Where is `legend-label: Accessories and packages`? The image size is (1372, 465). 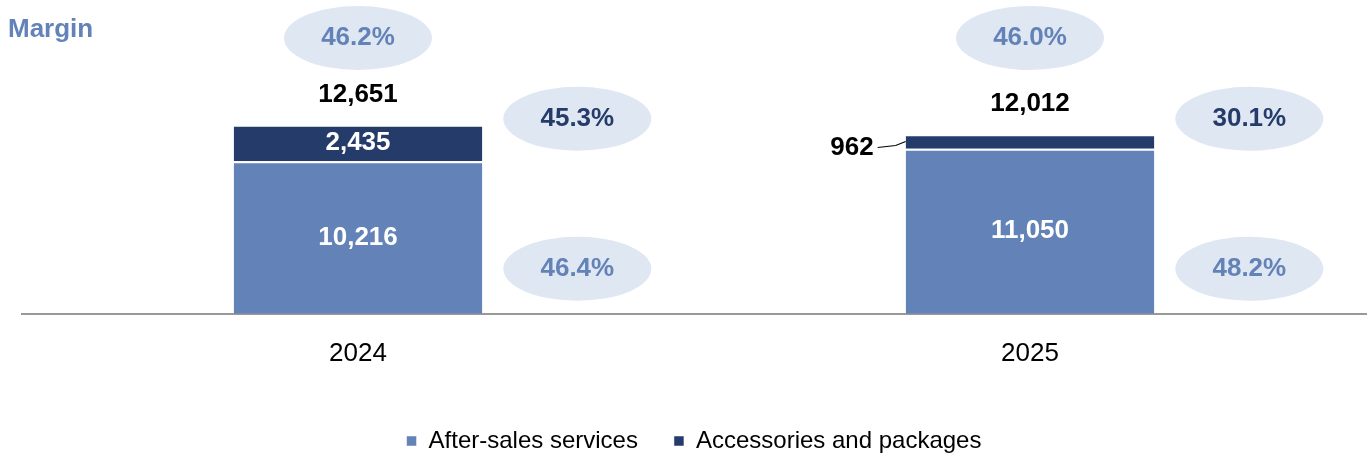
legend-label: Accessories and packages is located at coordinates (838, 439).